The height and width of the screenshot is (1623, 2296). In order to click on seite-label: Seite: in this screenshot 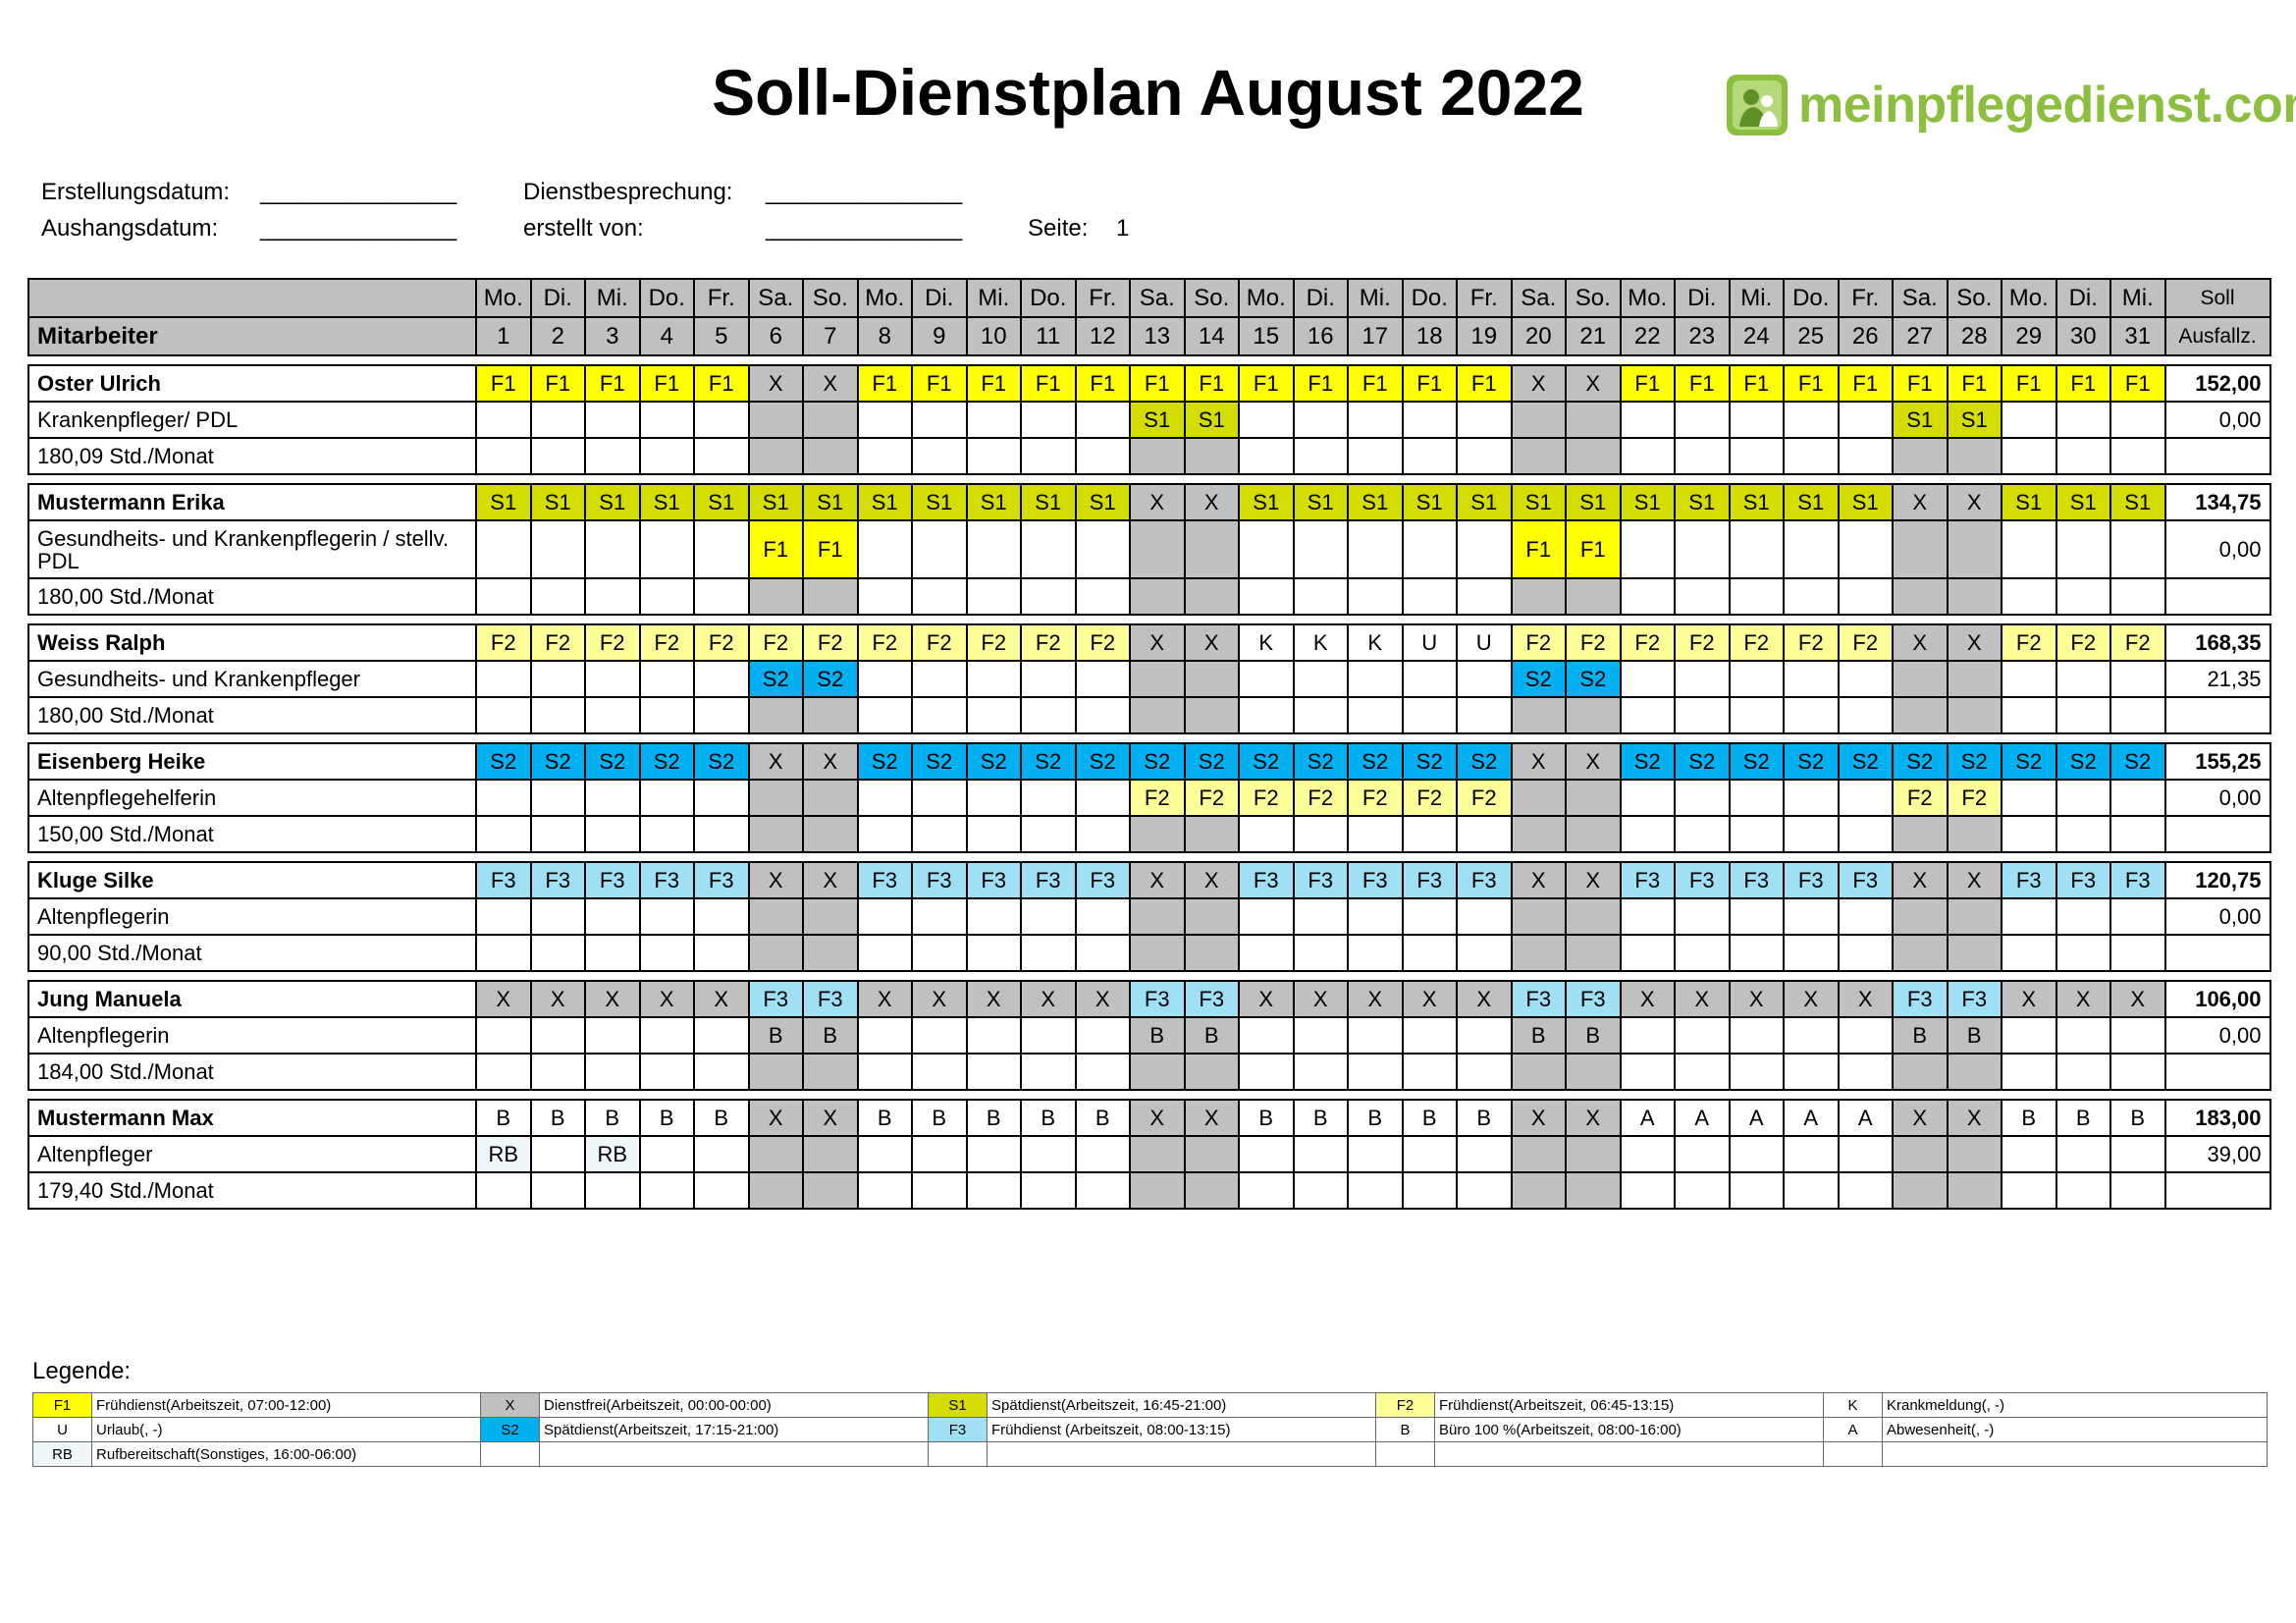, I will do `click(1059, 228)`.